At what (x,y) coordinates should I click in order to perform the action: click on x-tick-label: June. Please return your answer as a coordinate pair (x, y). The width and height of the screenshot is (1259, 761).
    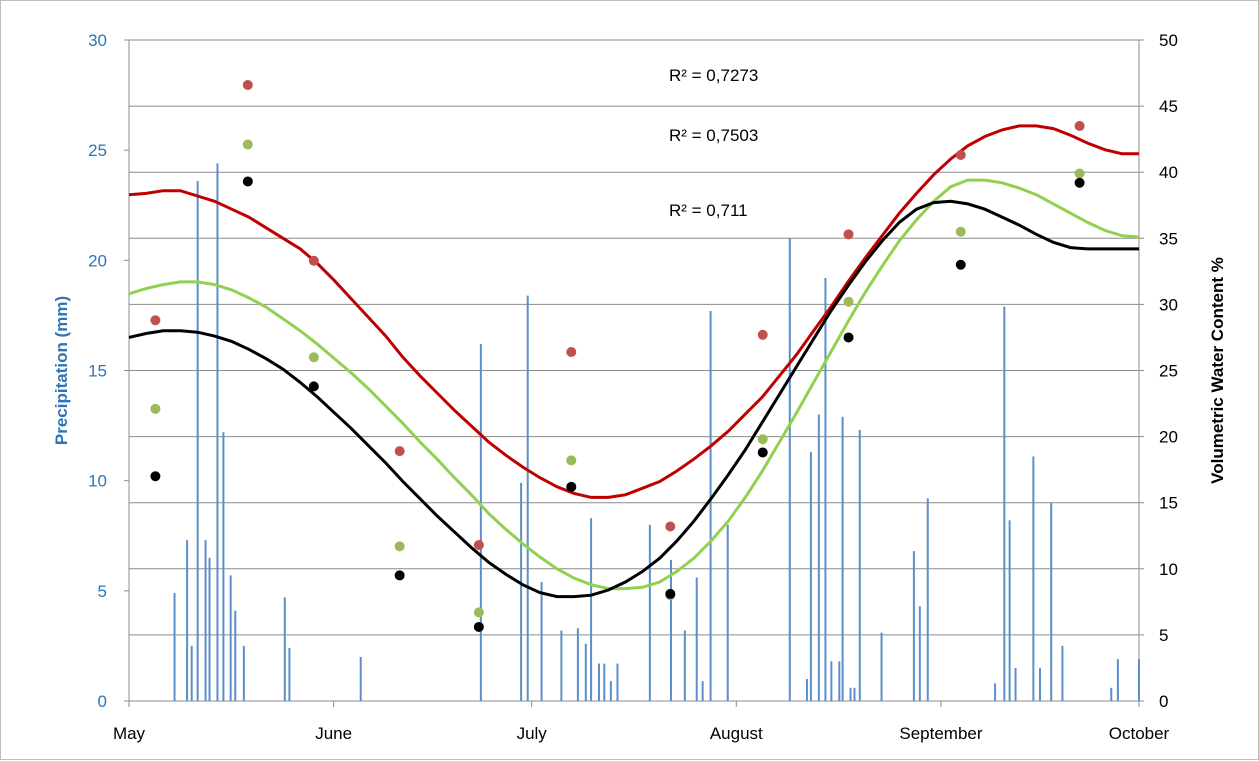
    Looking at the image, I should click on (333, 733).